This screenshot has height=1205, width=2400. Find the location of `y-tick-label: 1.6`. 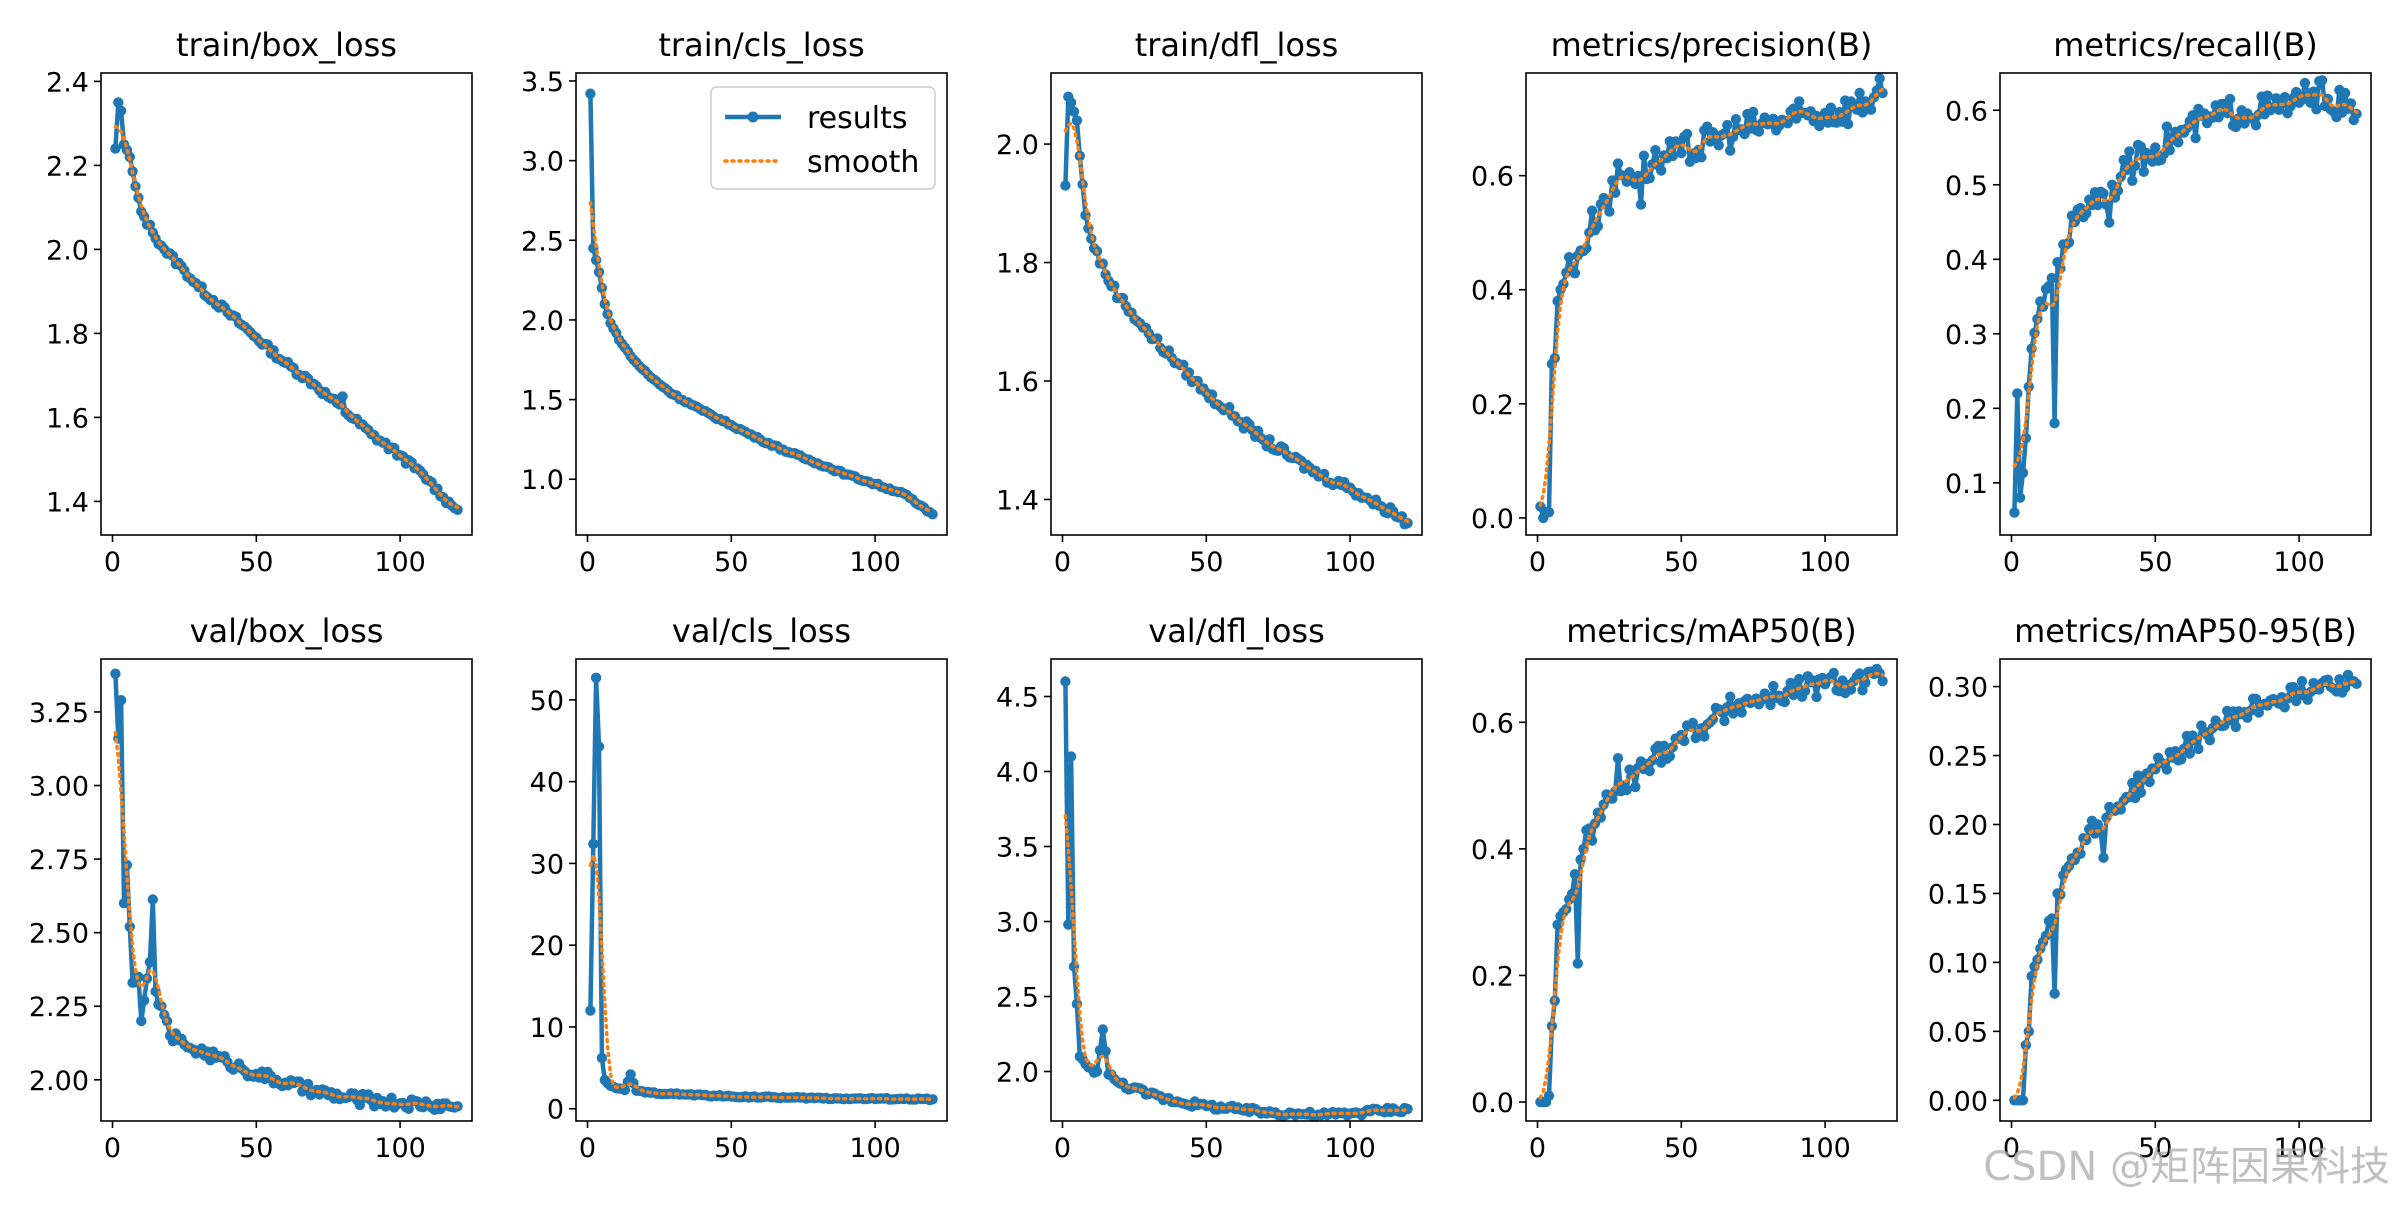

y-tick-label: 1.6 is located at coordinates (1017, 382).